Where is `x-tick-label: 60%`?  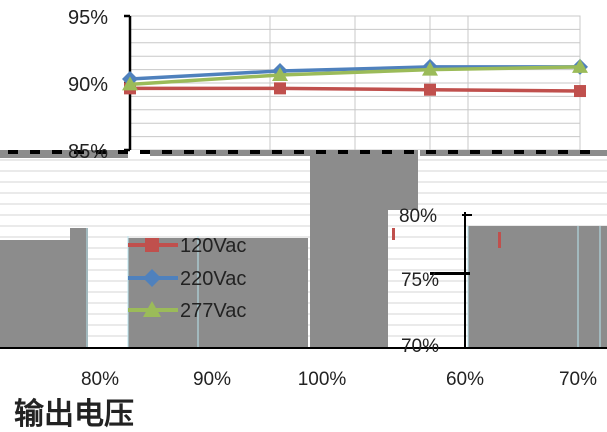 x-tick-label: 60% is located at coordinates (465, 379).